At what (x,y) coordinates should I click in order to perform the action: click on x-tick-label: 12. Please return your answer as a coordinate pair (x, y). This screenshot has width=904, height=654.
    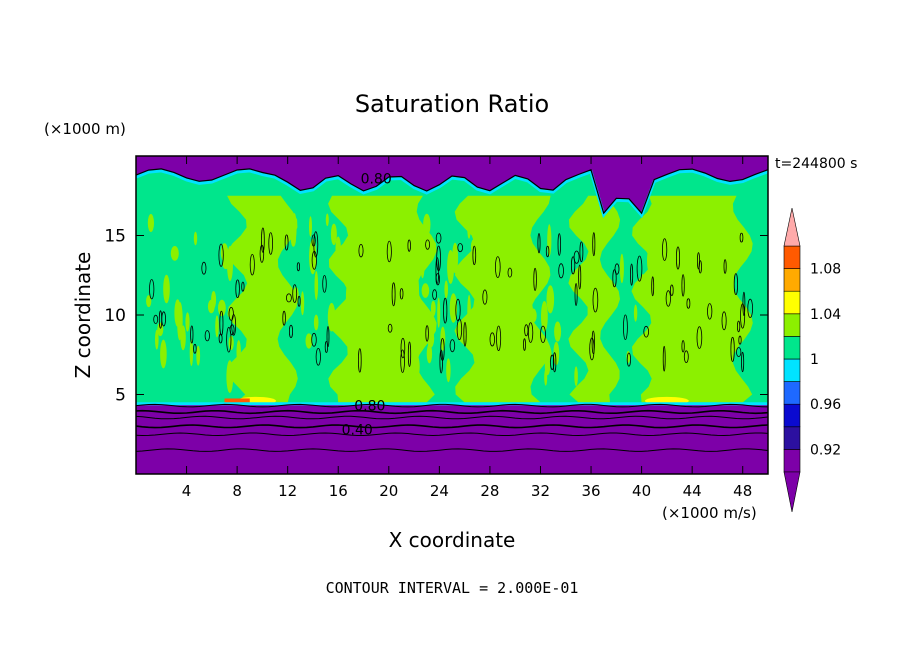
    Looking at the image, I should click on (287, 491).